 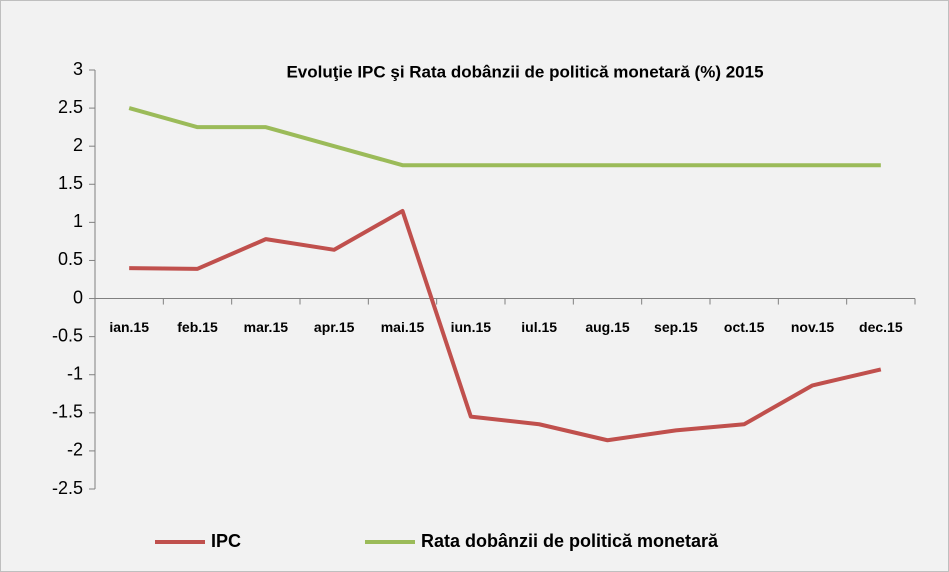 I want to click on x-tick-label: sep.15, so click(x=676, y=327).